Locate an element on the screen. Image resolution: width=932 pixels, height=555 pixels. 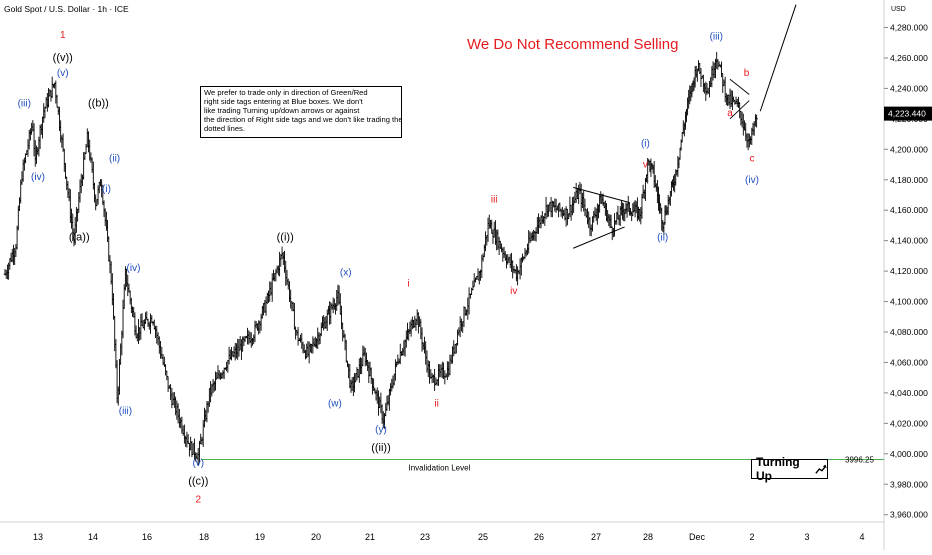
x-tick-label: 23 is located at coordinates (425, 537).